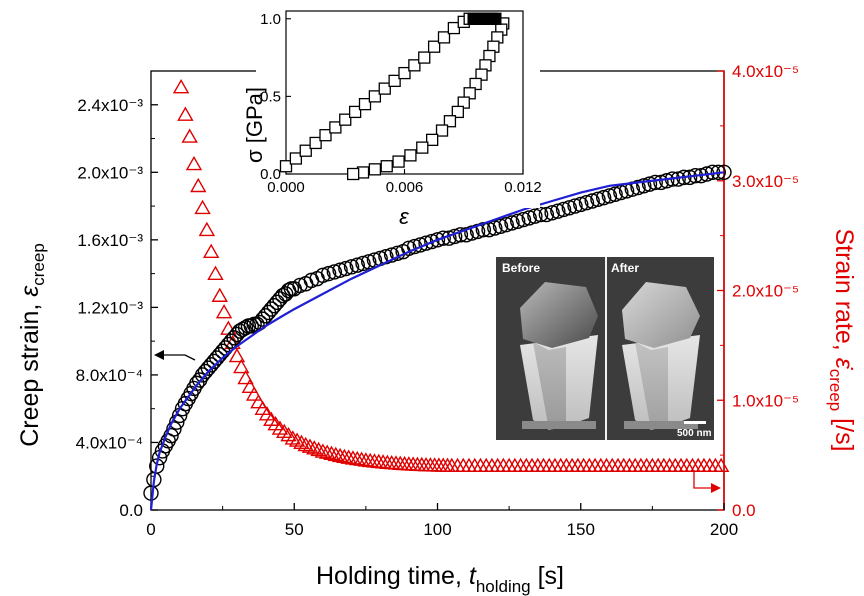  Describe the element at coordinates (707, 481) in the screenshot. I see `right-axis-arrow` at that location.